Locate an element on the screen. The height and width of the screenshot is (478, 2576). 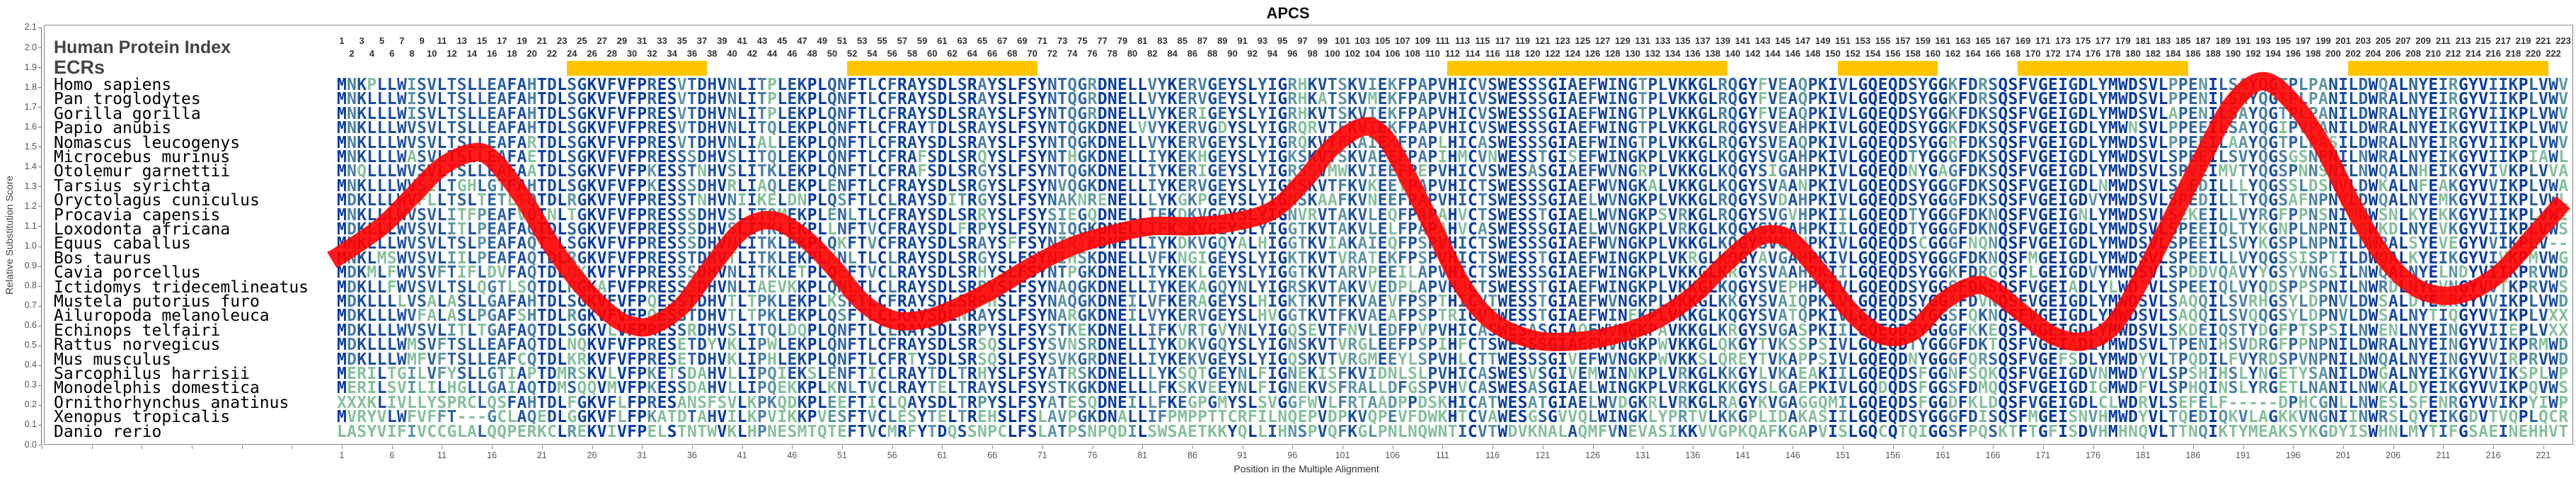
column-number: 213 is located at coordinates (2463, 40).